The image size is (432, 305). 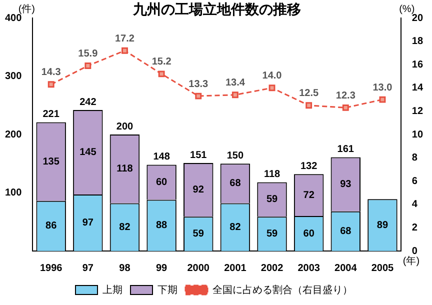 What do you see at coordinates (51, 162) in the screenshot?
I see `data-label: 135` at bounding box center [51, 162].